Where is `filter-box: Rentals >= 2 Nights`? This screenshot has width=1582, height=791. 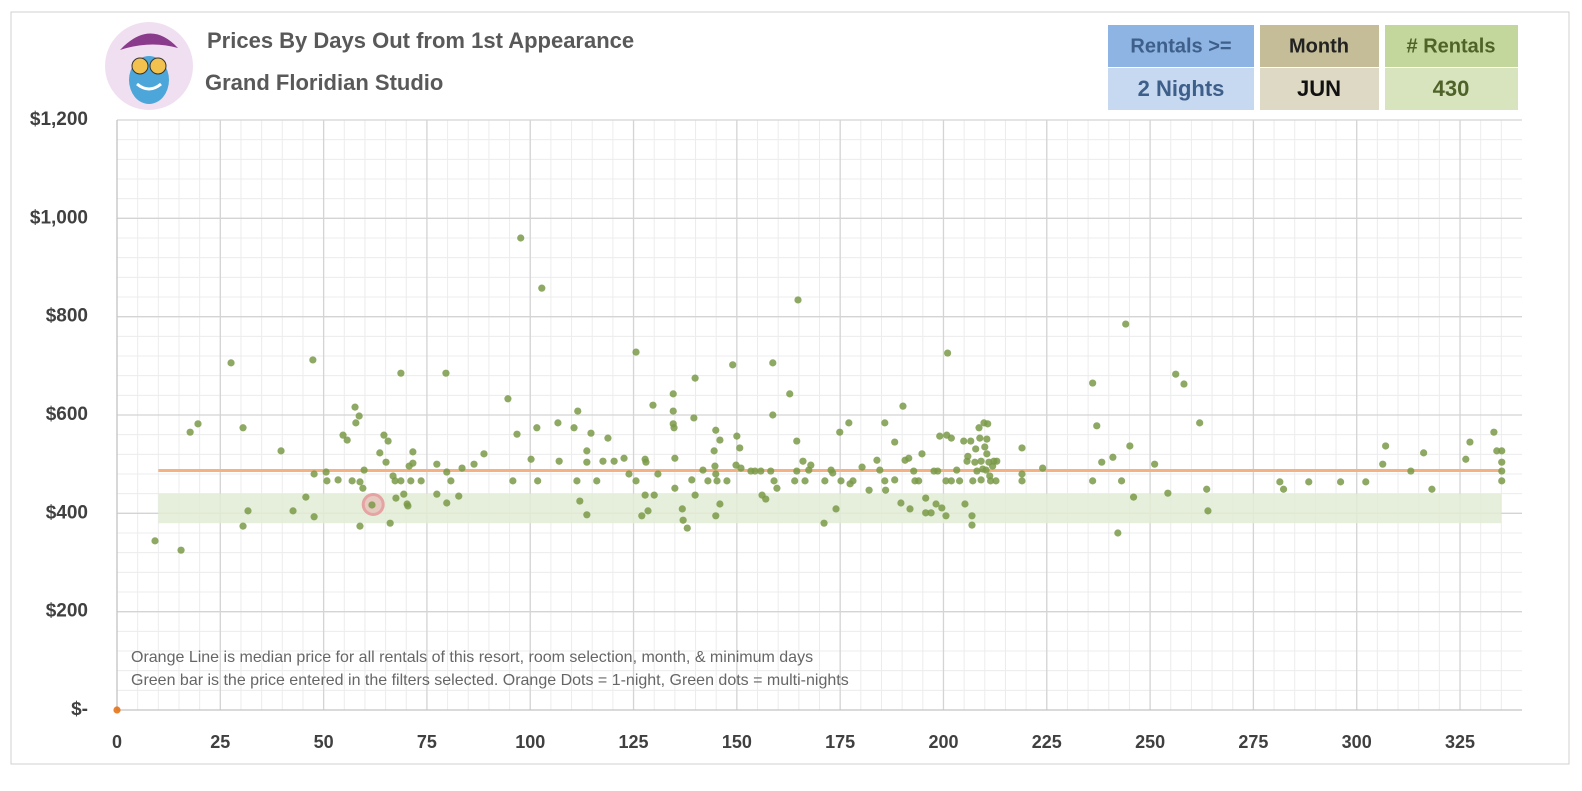 filter-box: Rentals >= 2 Nights is located at coordinates (1181, 67).